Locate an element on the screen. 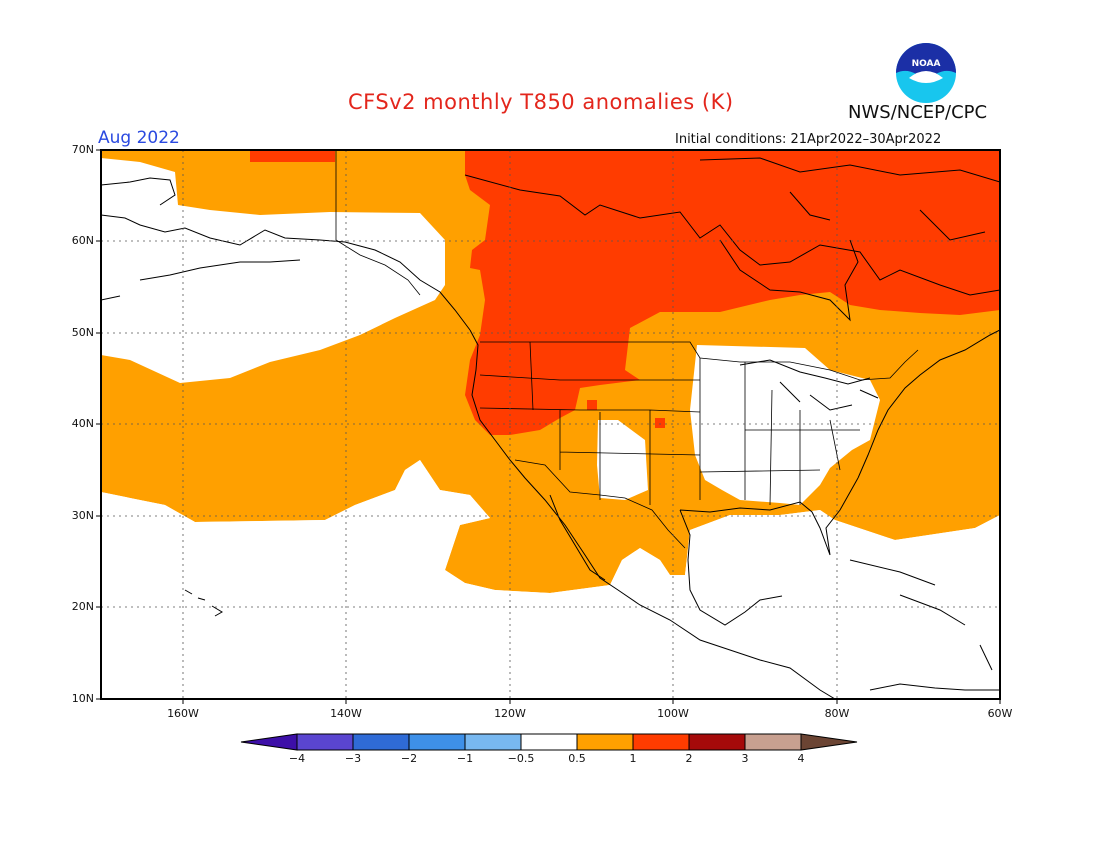 Image resolution: width=1100 pixels, height=850 pixels. colorbar-label: 4 is located at coordinates (801, 758).